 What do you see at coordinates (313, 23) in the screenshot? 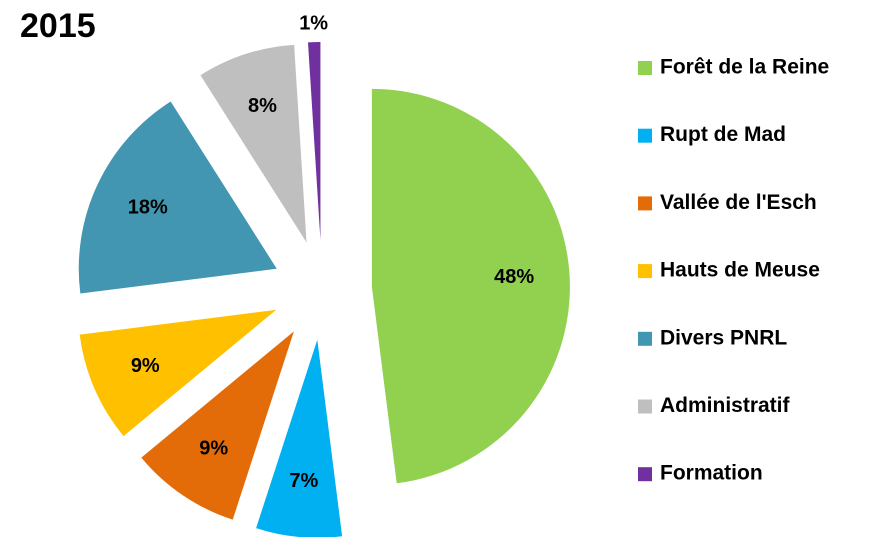
I see `data-label: 1%` at bounding box center [313, 23].